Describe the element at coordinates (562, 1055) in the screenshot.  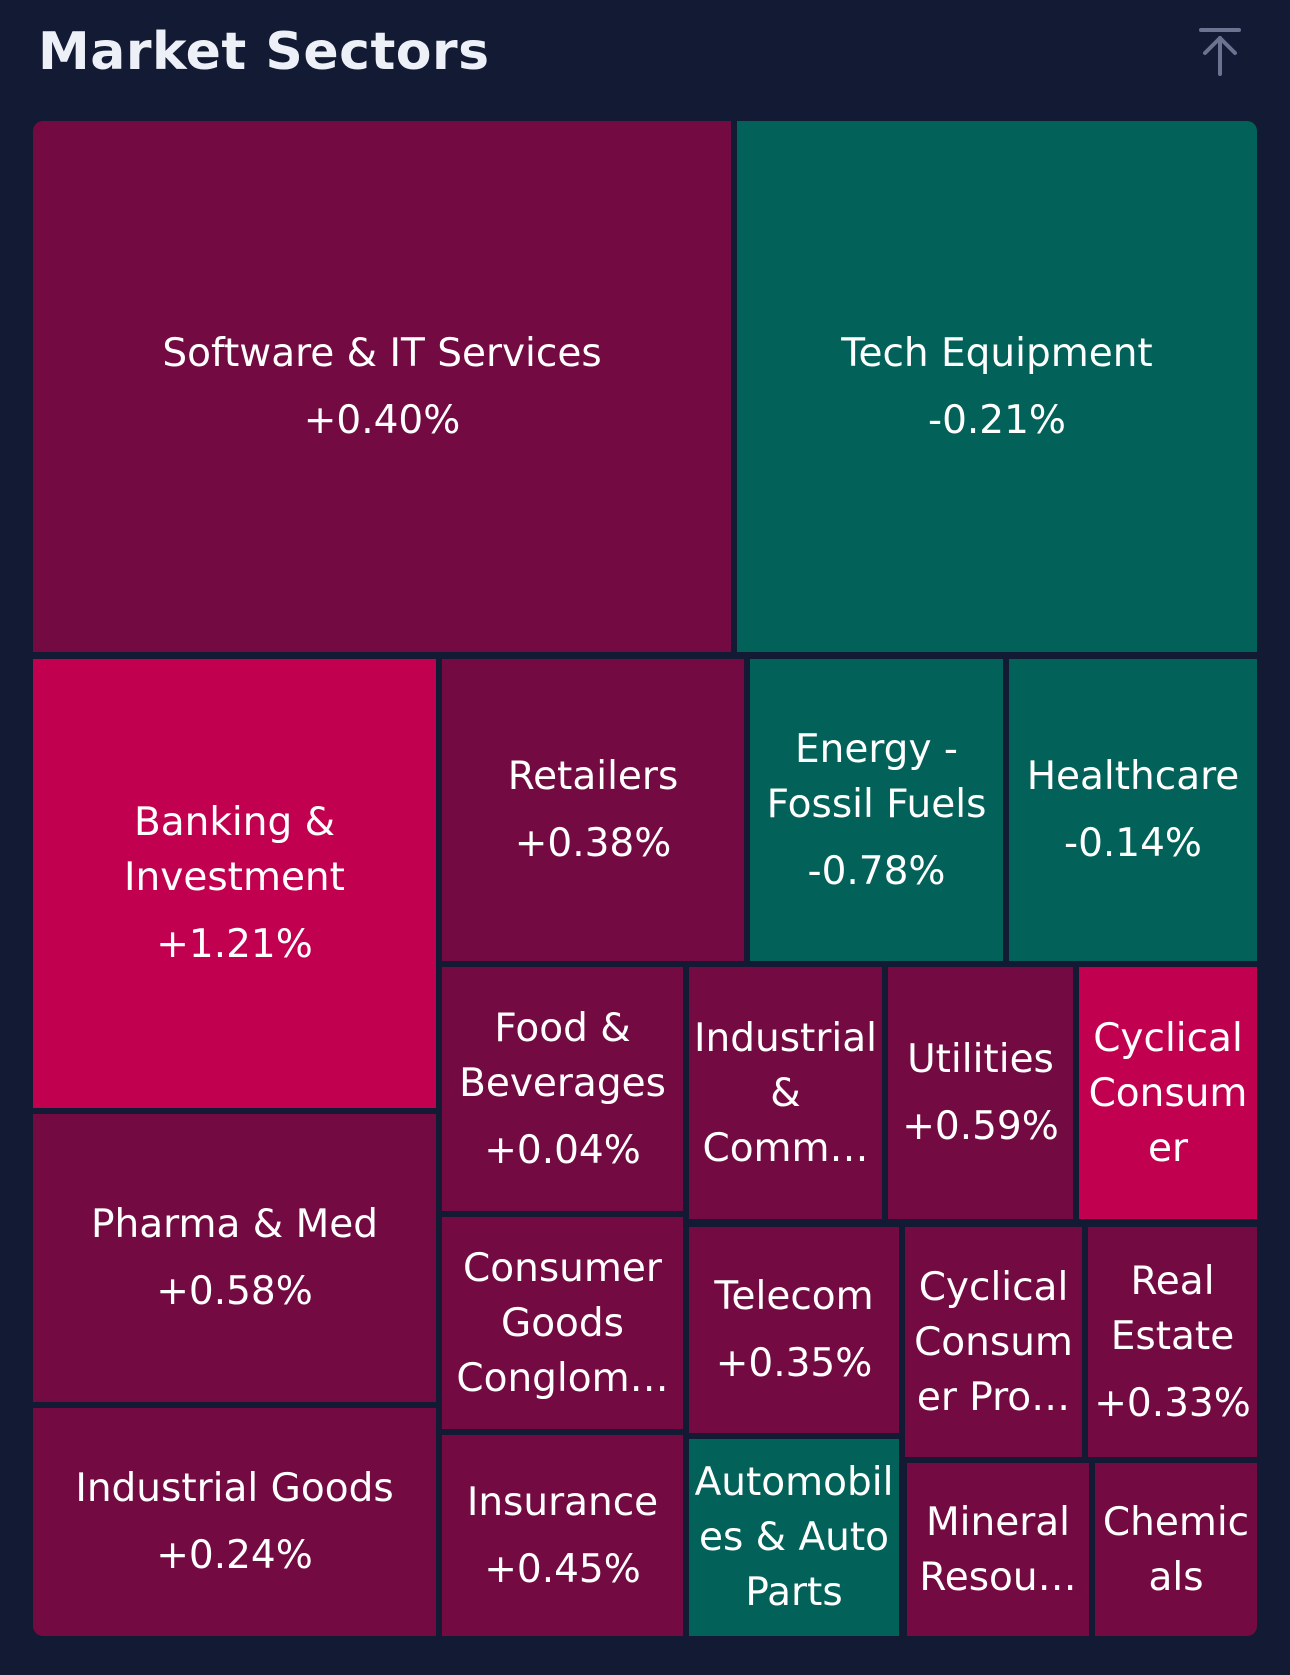
I see `sector-name: Food & Beverages` at that location.